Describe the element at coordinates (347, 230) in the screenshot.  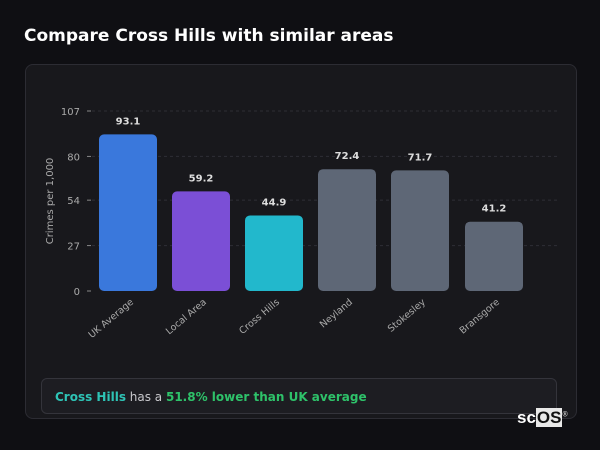
I see `bar-neyland` at that location.